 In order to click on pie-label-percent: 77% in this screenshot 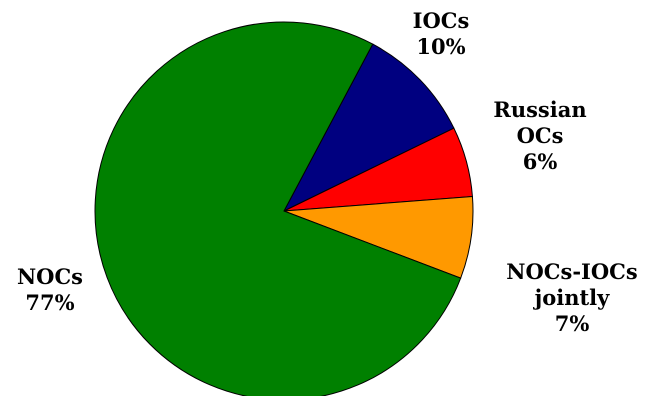, I will do `click(49, 302)`.